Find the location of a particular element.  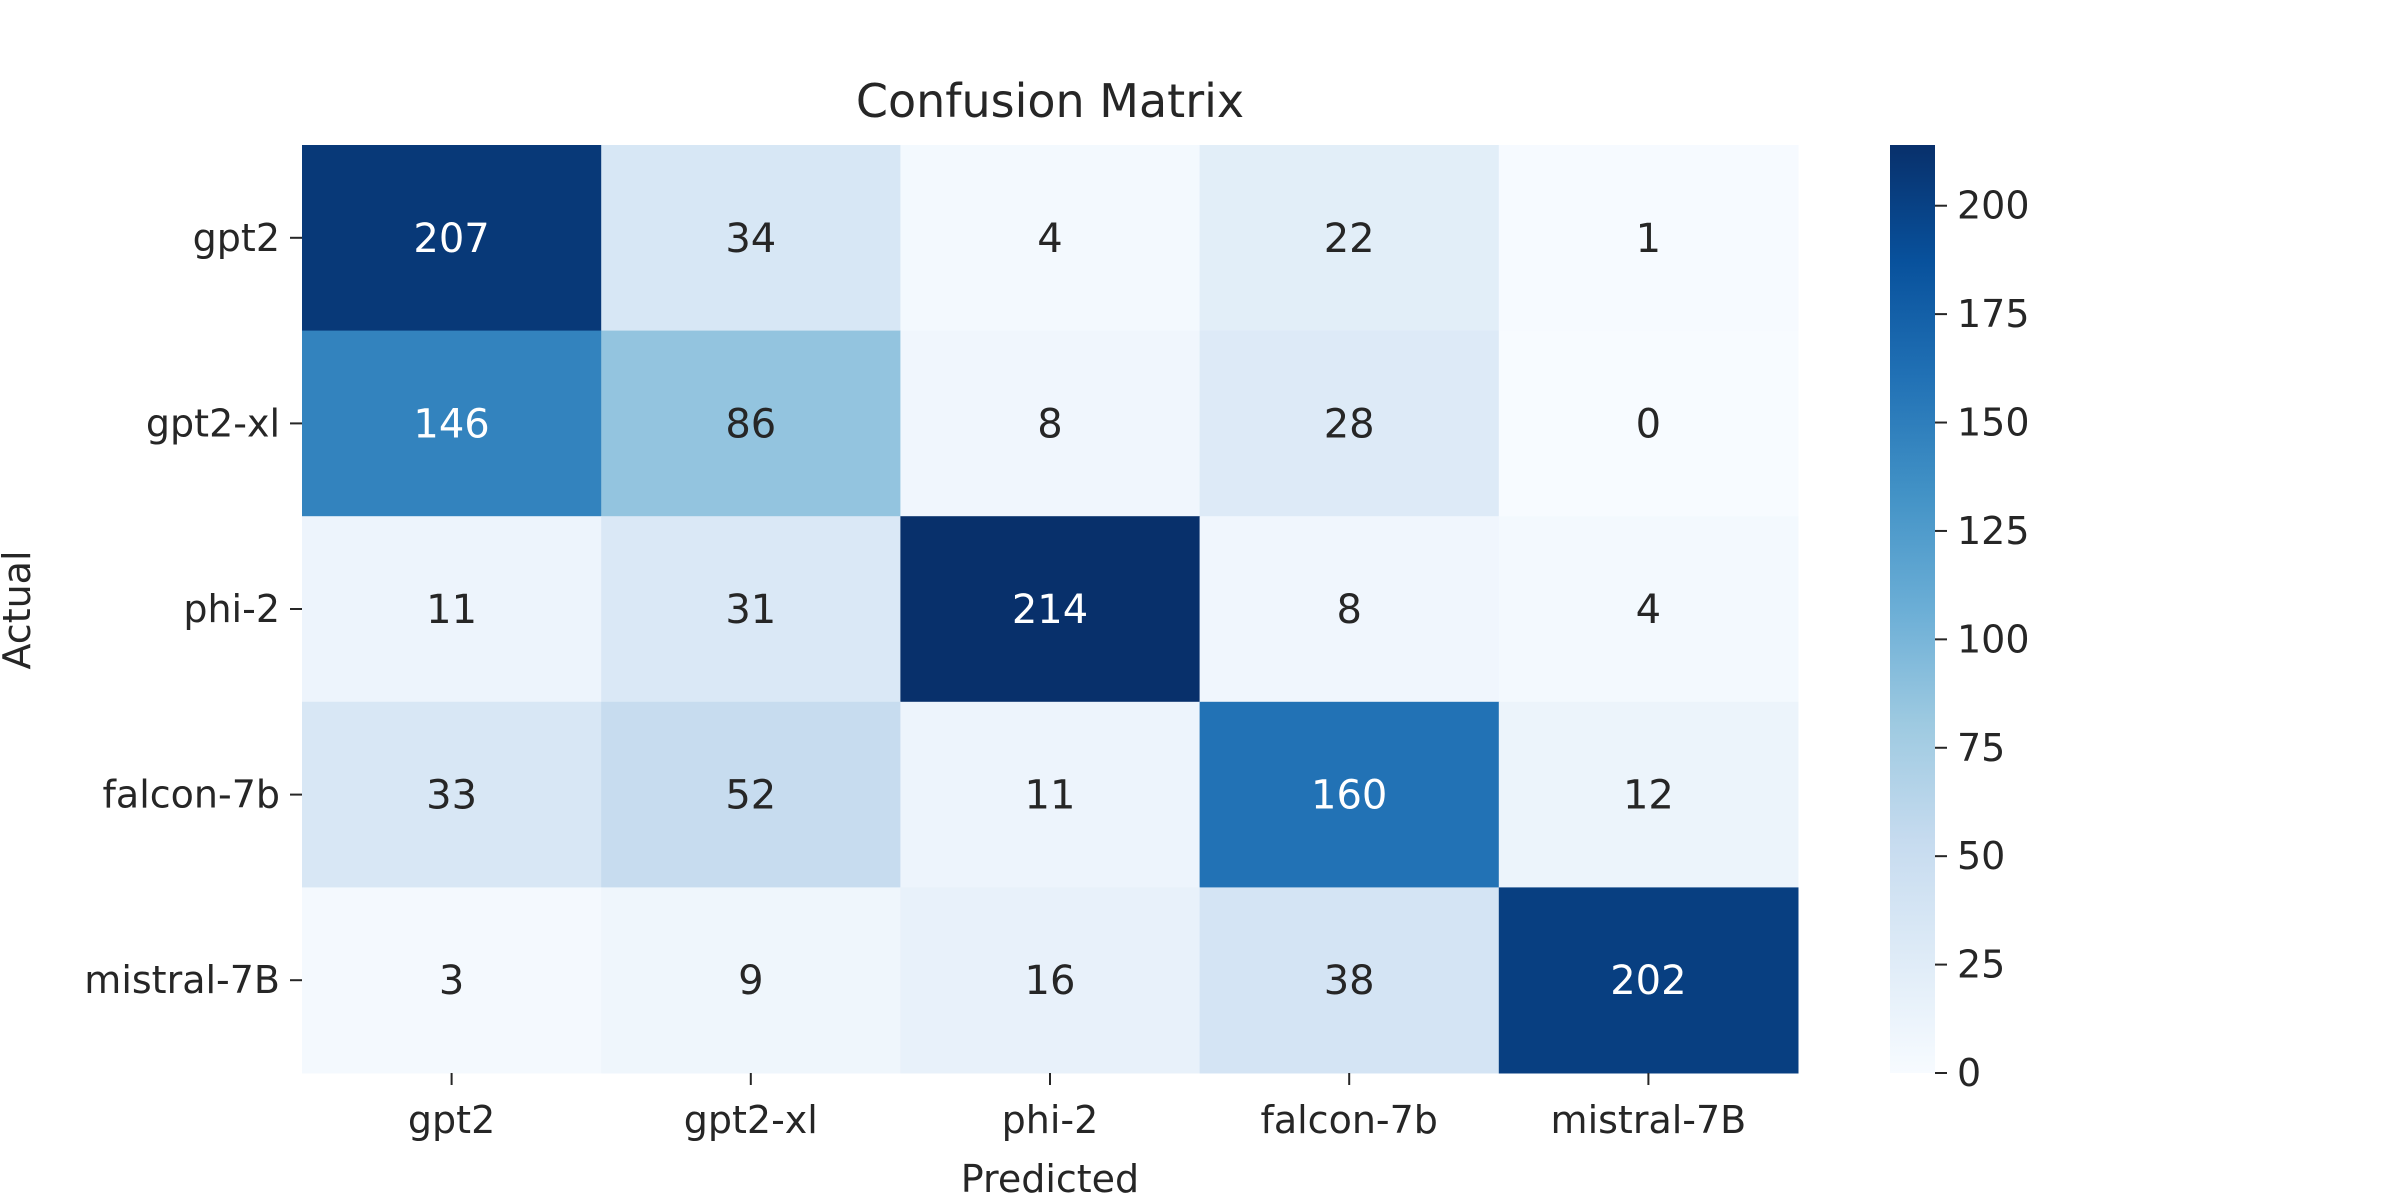

cell-value-label: 86 is located at coordinates (750, 424).